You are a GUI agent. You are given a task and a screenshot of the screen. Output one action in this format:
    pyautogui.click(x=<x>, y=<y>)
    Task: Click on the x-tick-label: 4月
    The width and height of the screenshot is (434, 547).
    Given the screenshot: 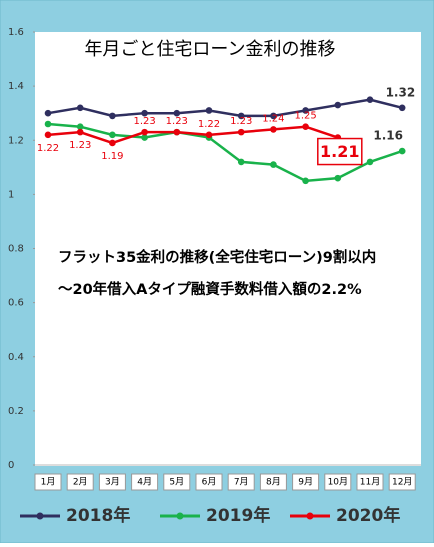 What is the action you would take?
    pyautogui.click(x=144, y=482)
    